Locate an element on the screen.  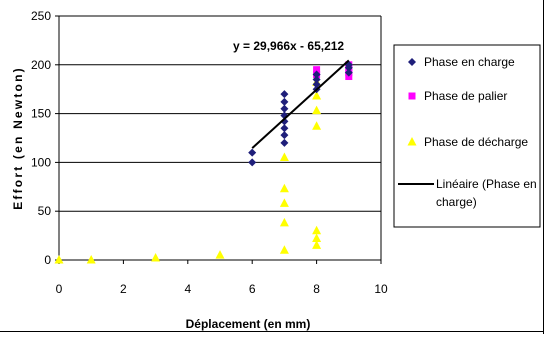
annotation-layer: y = 29,966x - 65,212 is located at coordinates (288, 46).